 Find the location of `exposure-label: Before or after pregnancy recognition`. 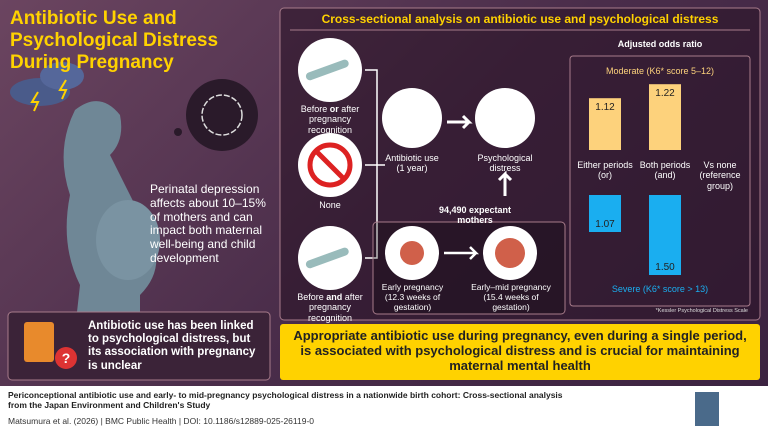

exposure-label: Before or after pregnancy recognition is located at coordinates (330, 119).